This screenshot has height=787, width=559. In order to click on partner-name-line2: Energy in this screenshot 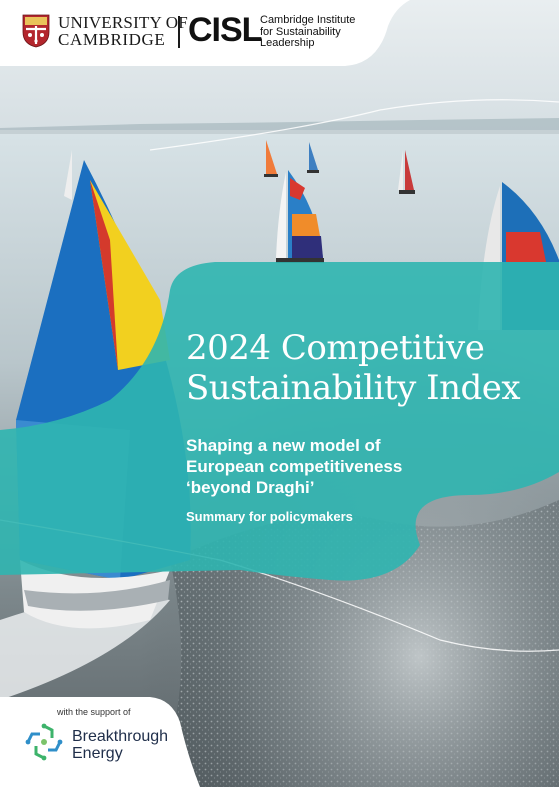, I will do `click(97, 753)`.